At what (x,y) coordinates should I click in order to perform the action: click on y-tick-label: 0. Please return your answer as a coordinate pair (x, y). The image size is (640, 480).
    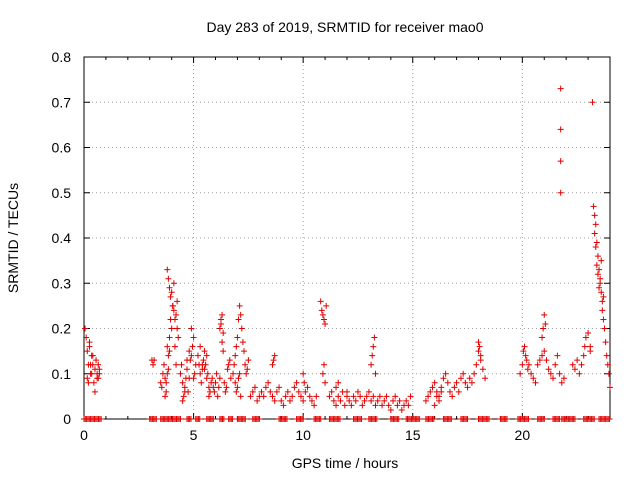
    Looking at the image, I should click on (67, 419).